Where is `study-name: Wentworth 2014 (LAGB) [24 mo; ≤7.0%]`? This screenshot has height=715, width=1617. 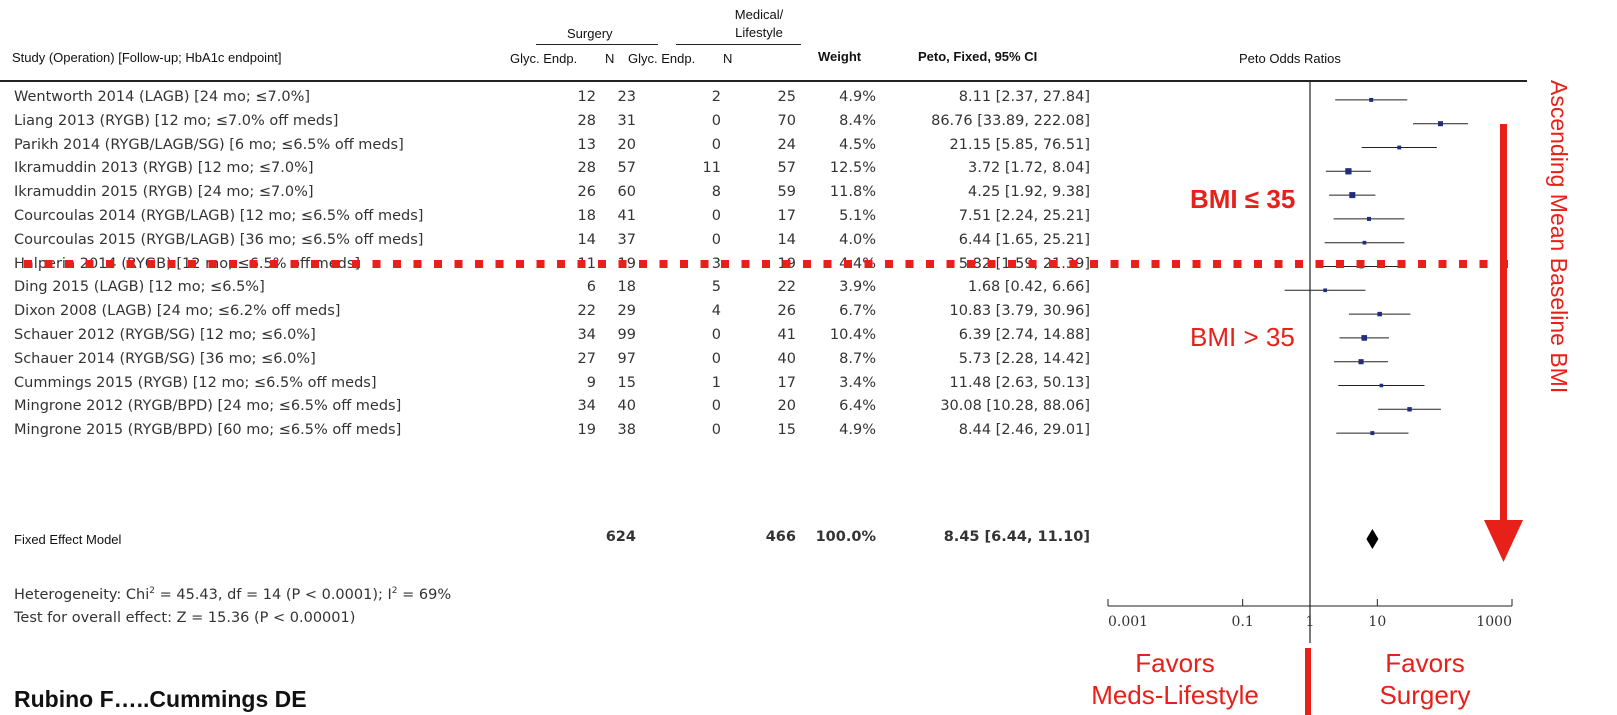 study-name: Wentworth 2014 (LAGB) [24 mo; ≤7.0%] is located at coordinates (162, 97).